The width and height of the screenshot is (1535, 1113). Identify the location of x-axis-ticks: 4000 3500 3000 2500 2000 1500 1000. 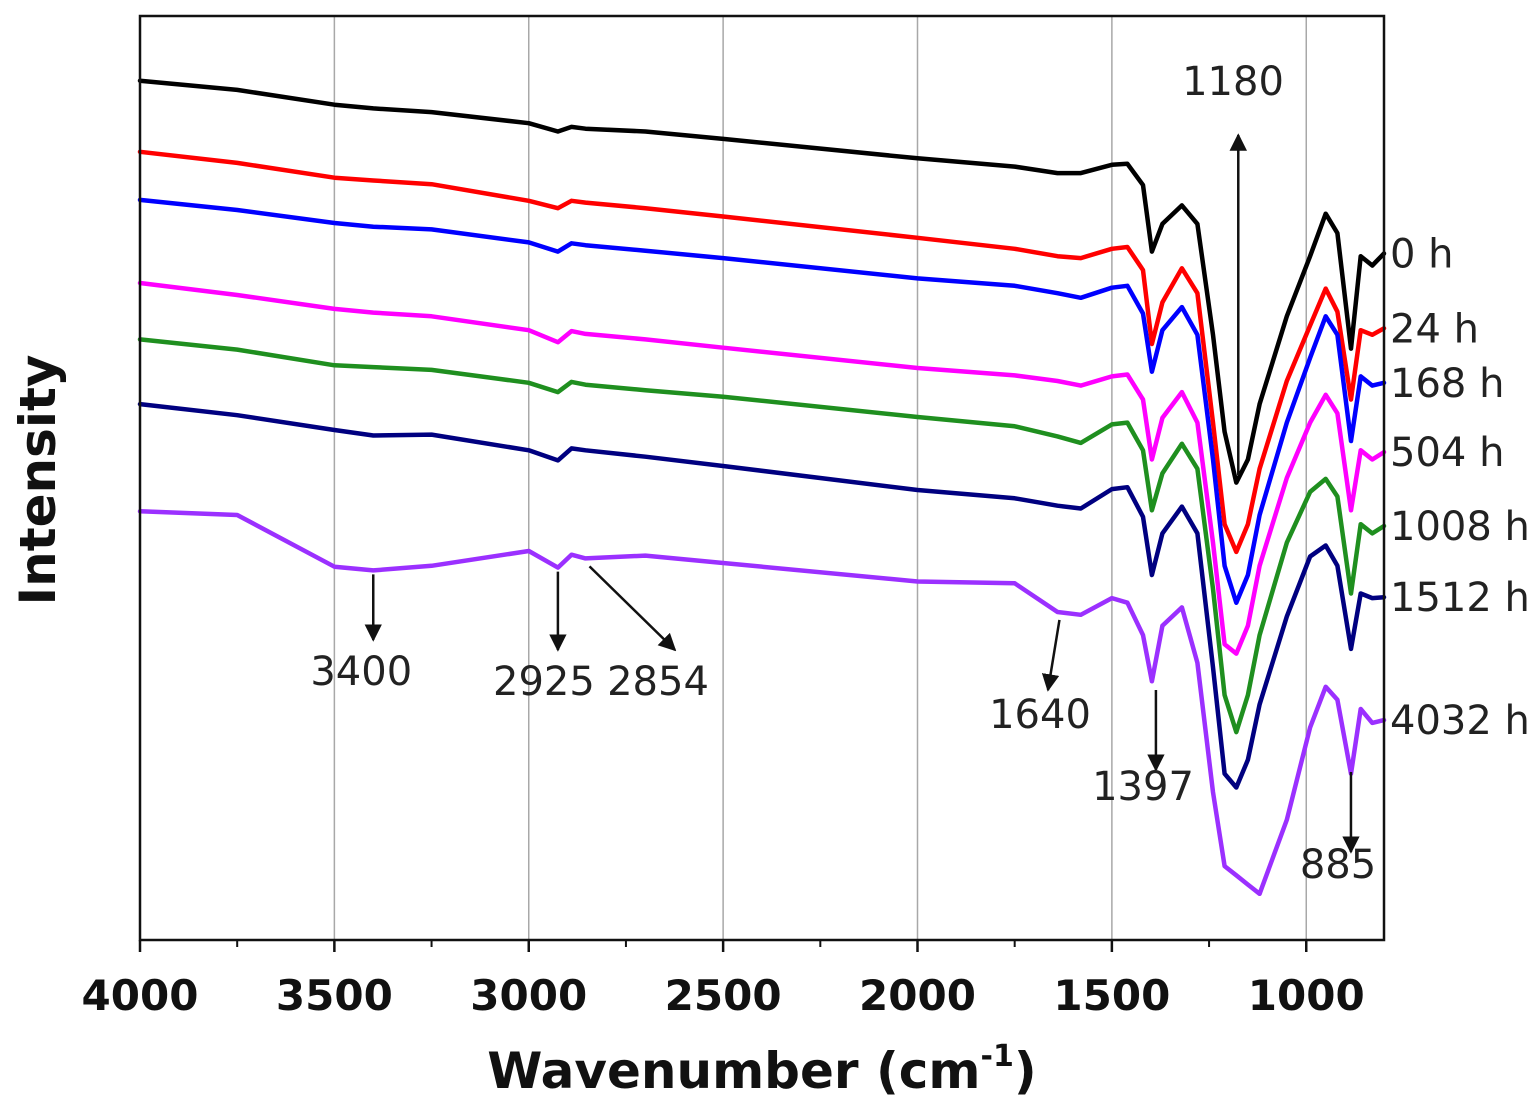
(723, 980).